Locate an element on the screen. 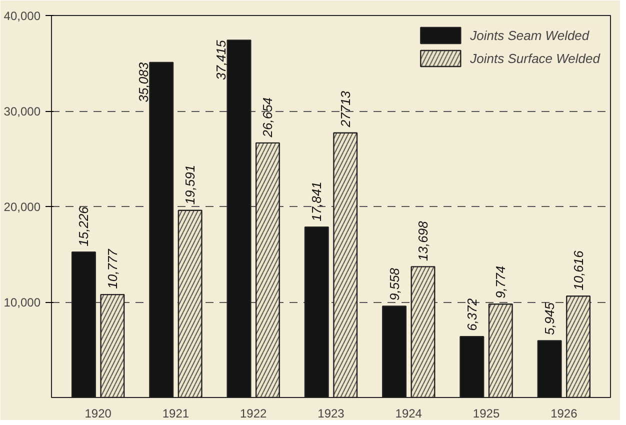  y-tick-label: 40,000 is located at coordinates (22, 16).